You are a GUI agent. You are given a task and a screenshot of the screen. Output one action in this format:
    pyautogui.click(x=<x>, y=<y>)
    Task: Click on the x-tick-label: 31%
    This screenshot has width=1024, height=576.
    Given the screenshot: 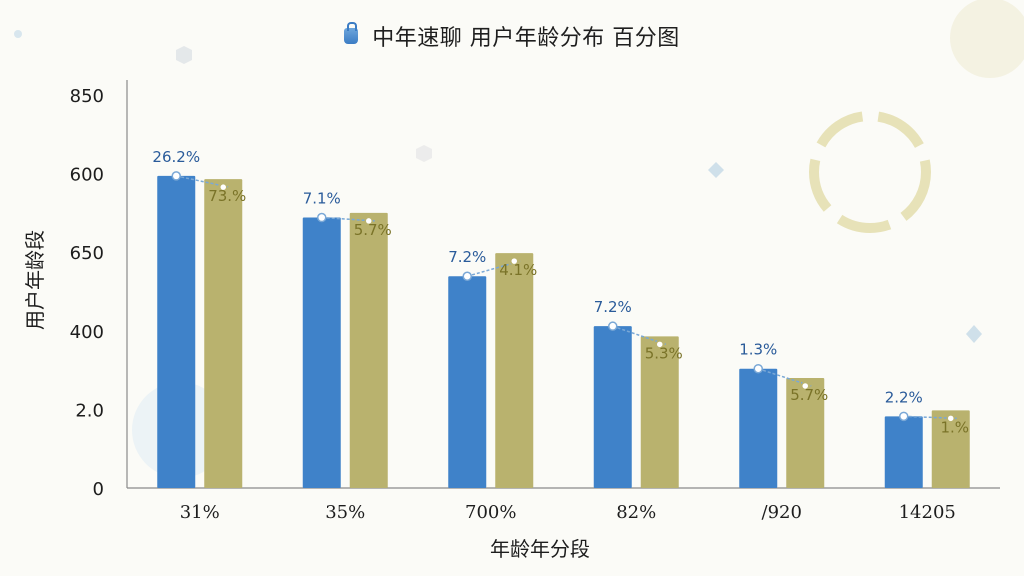 What is the action you would take?
    pyautogui.click(x=200, y=512)
    